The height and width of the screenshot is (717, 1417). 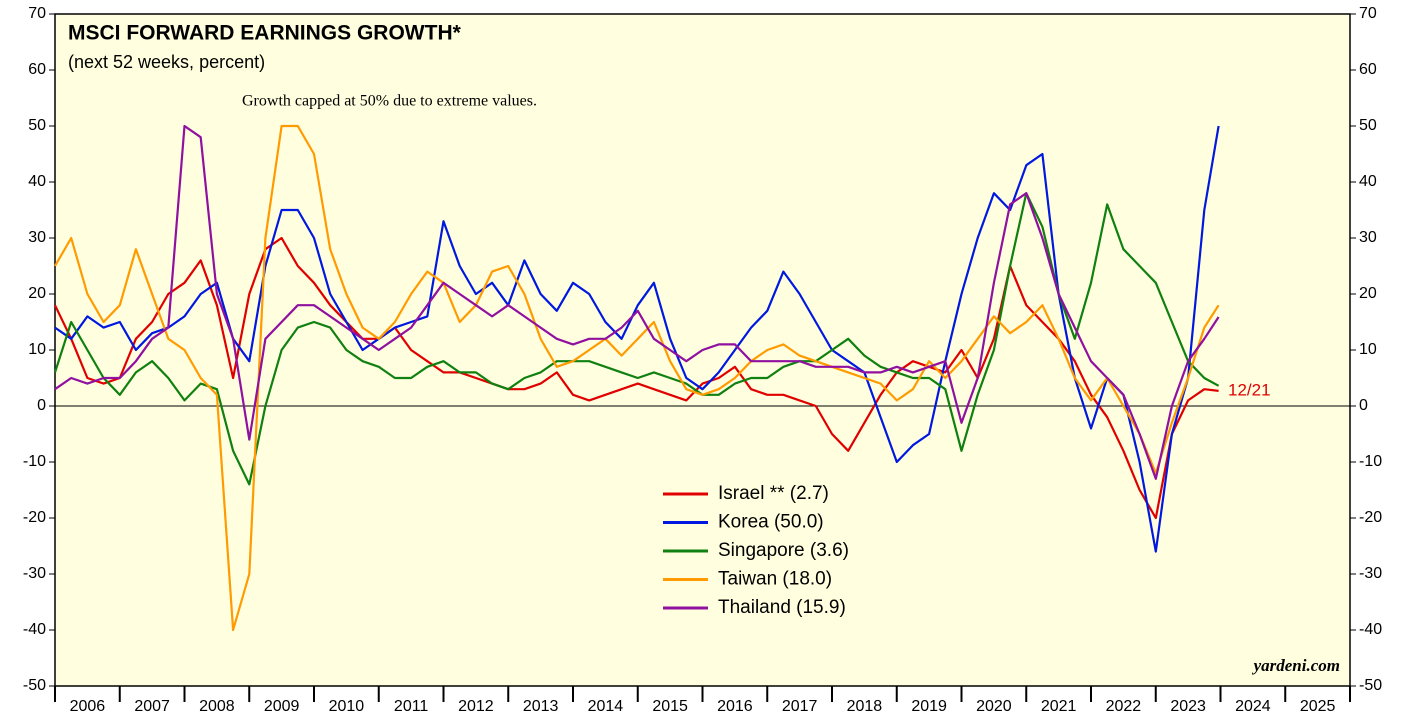 What do you see at coordinates (775, 579) in the screenshot?
I see `legend-label: Taiwan (18.0)` at bounding box center [775, 579].